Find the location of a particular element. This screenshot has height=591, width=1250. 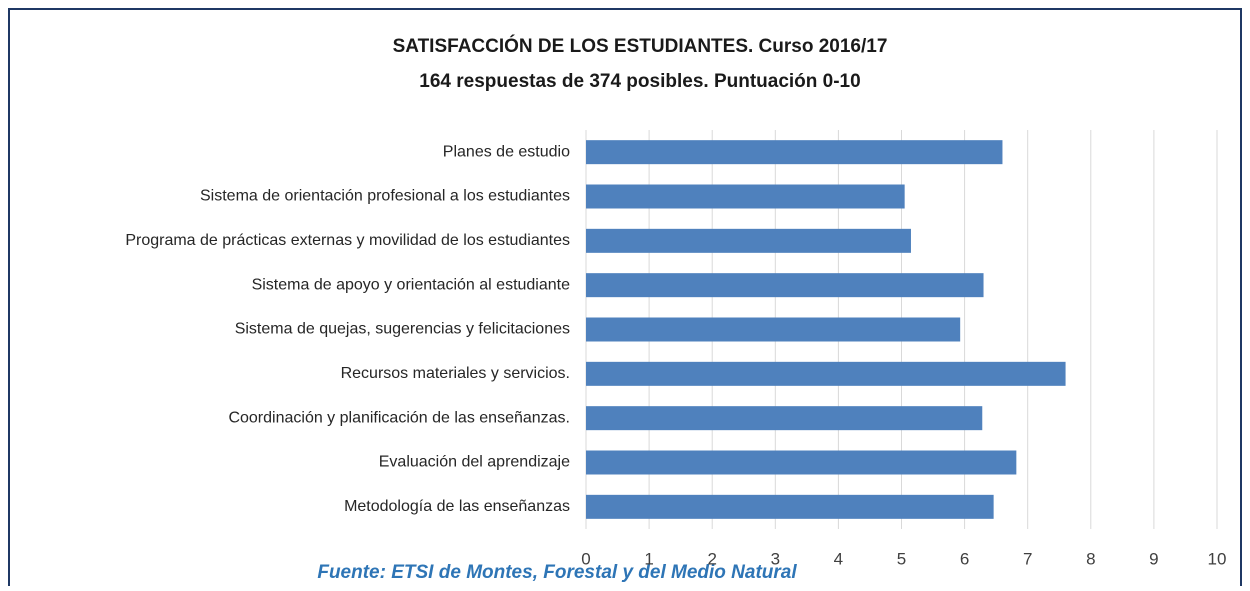

y-tick-label: Planes de estudio is located at coordinates (506, 151).